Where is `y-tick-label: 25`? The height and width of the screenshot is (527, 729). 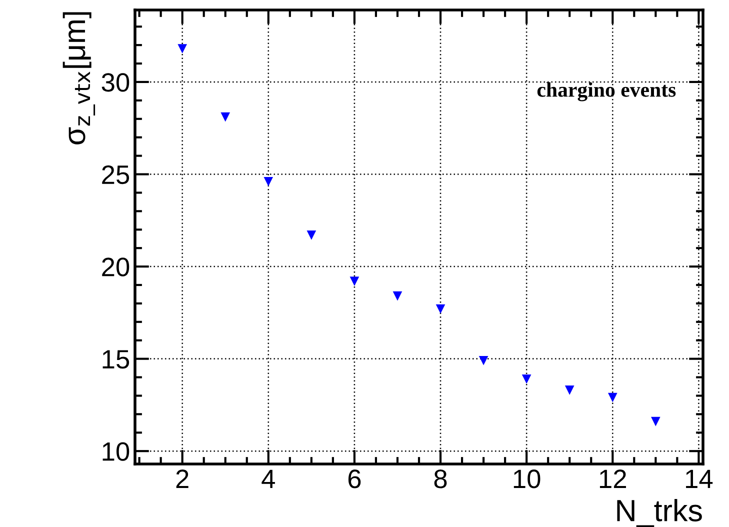
y-tick-label: 25 is located at coordinates (116, 174).